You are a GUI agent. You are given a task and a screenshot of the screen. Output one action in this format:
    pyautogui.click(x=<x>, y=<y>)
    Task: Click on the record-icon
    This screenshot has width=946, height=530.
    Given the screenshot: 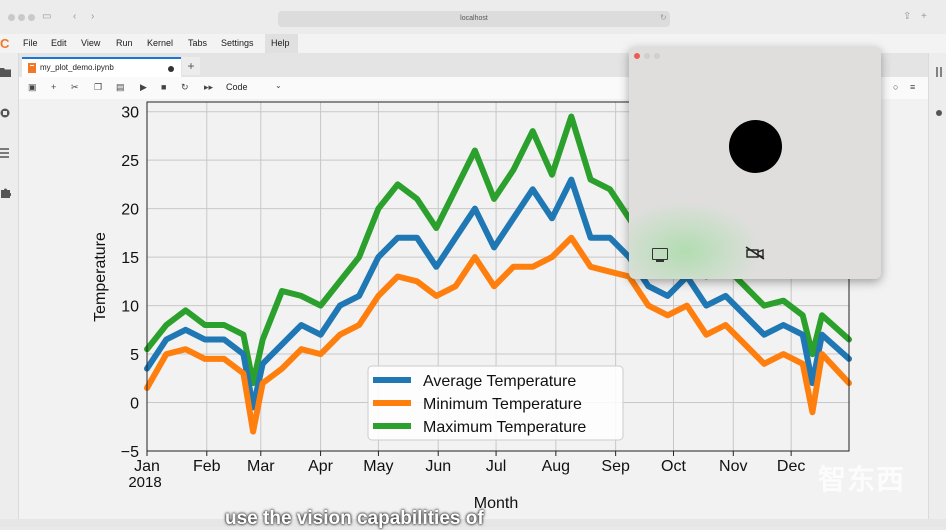 What is the action you would take?
    pyautogui.click(x=755, y=146)
    